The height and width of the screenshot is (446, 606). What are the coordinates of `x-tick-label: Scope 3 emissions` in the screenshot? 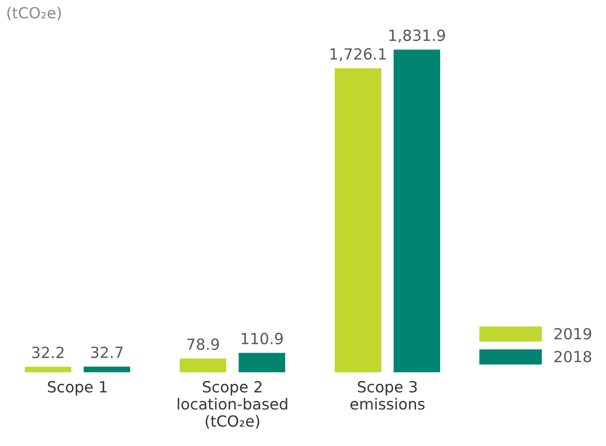 It's located at (387, 395).